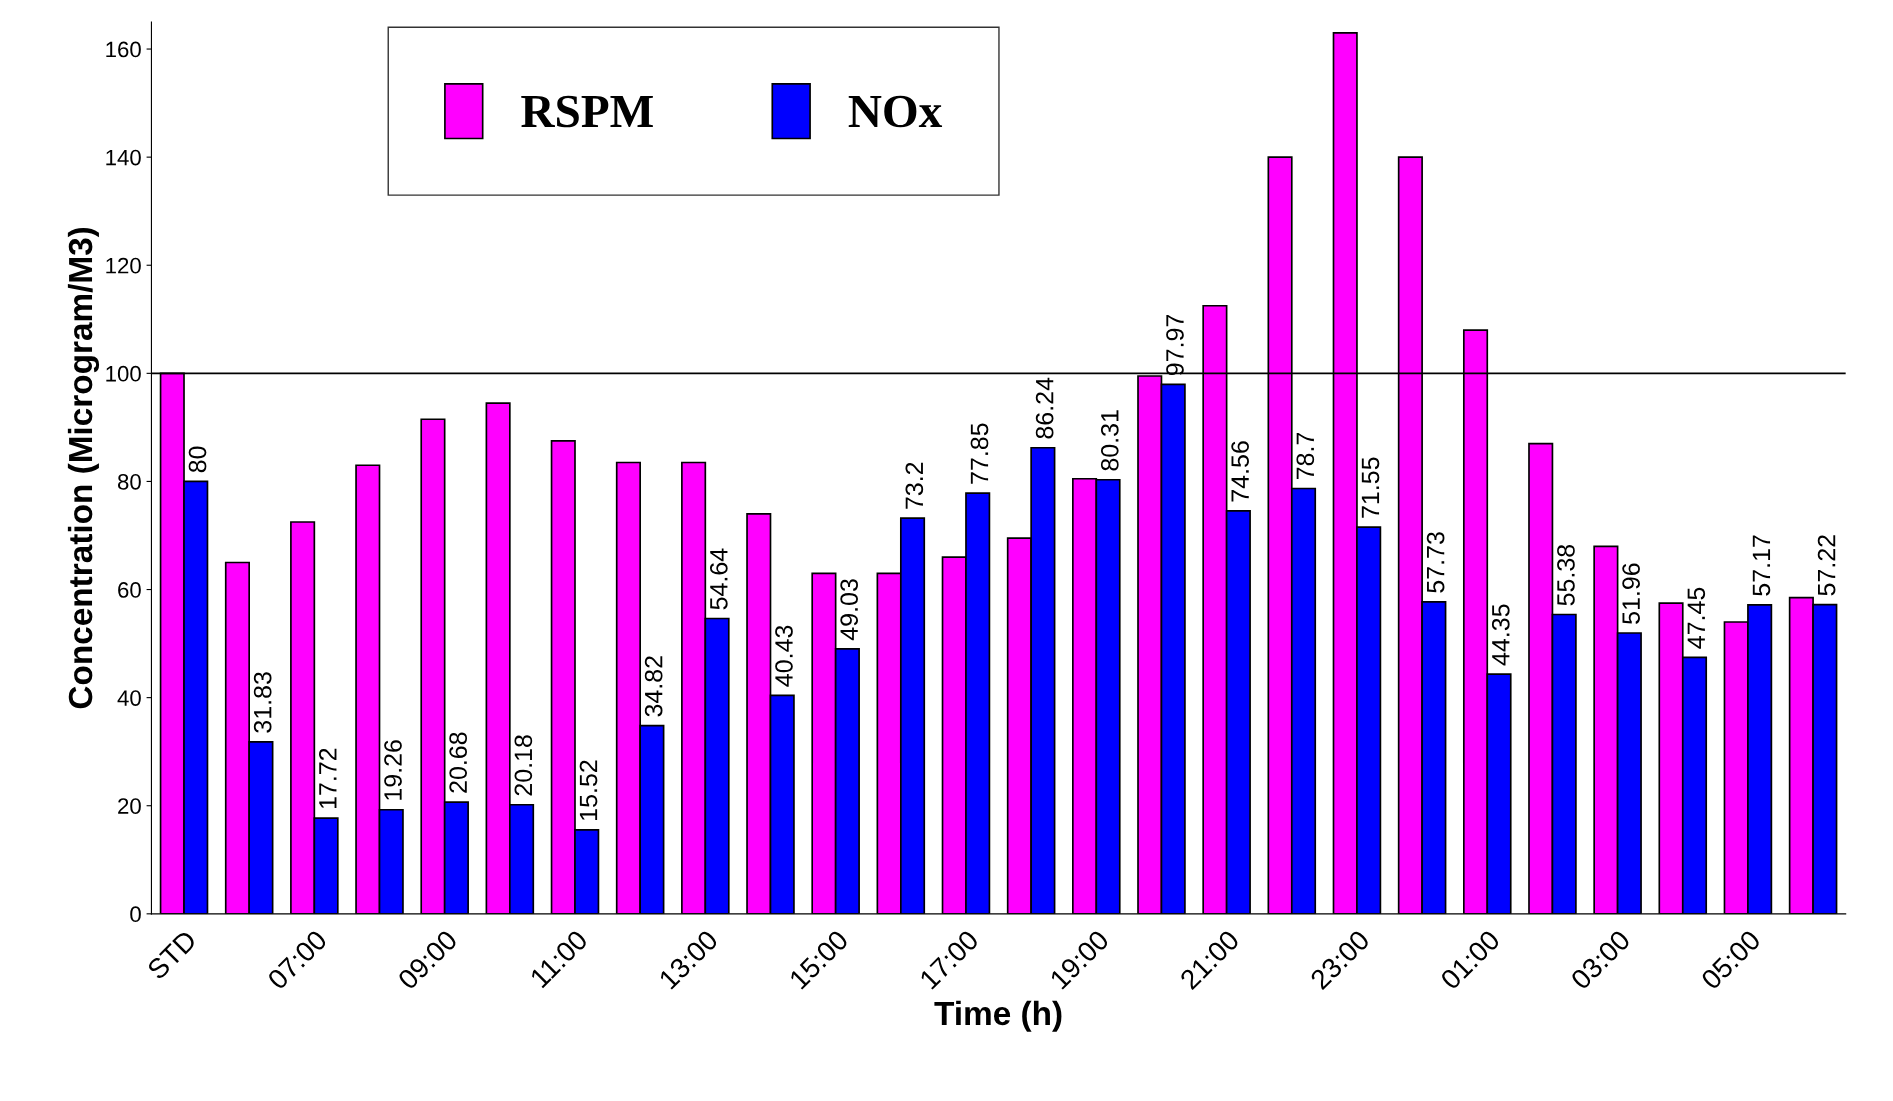 The width and height of the screenshot is (1893, 1101). What do you see at coordinates (1631, 593) in the screenshot?
I see `data-label: 51.96` at bounding box center [1631, 593].